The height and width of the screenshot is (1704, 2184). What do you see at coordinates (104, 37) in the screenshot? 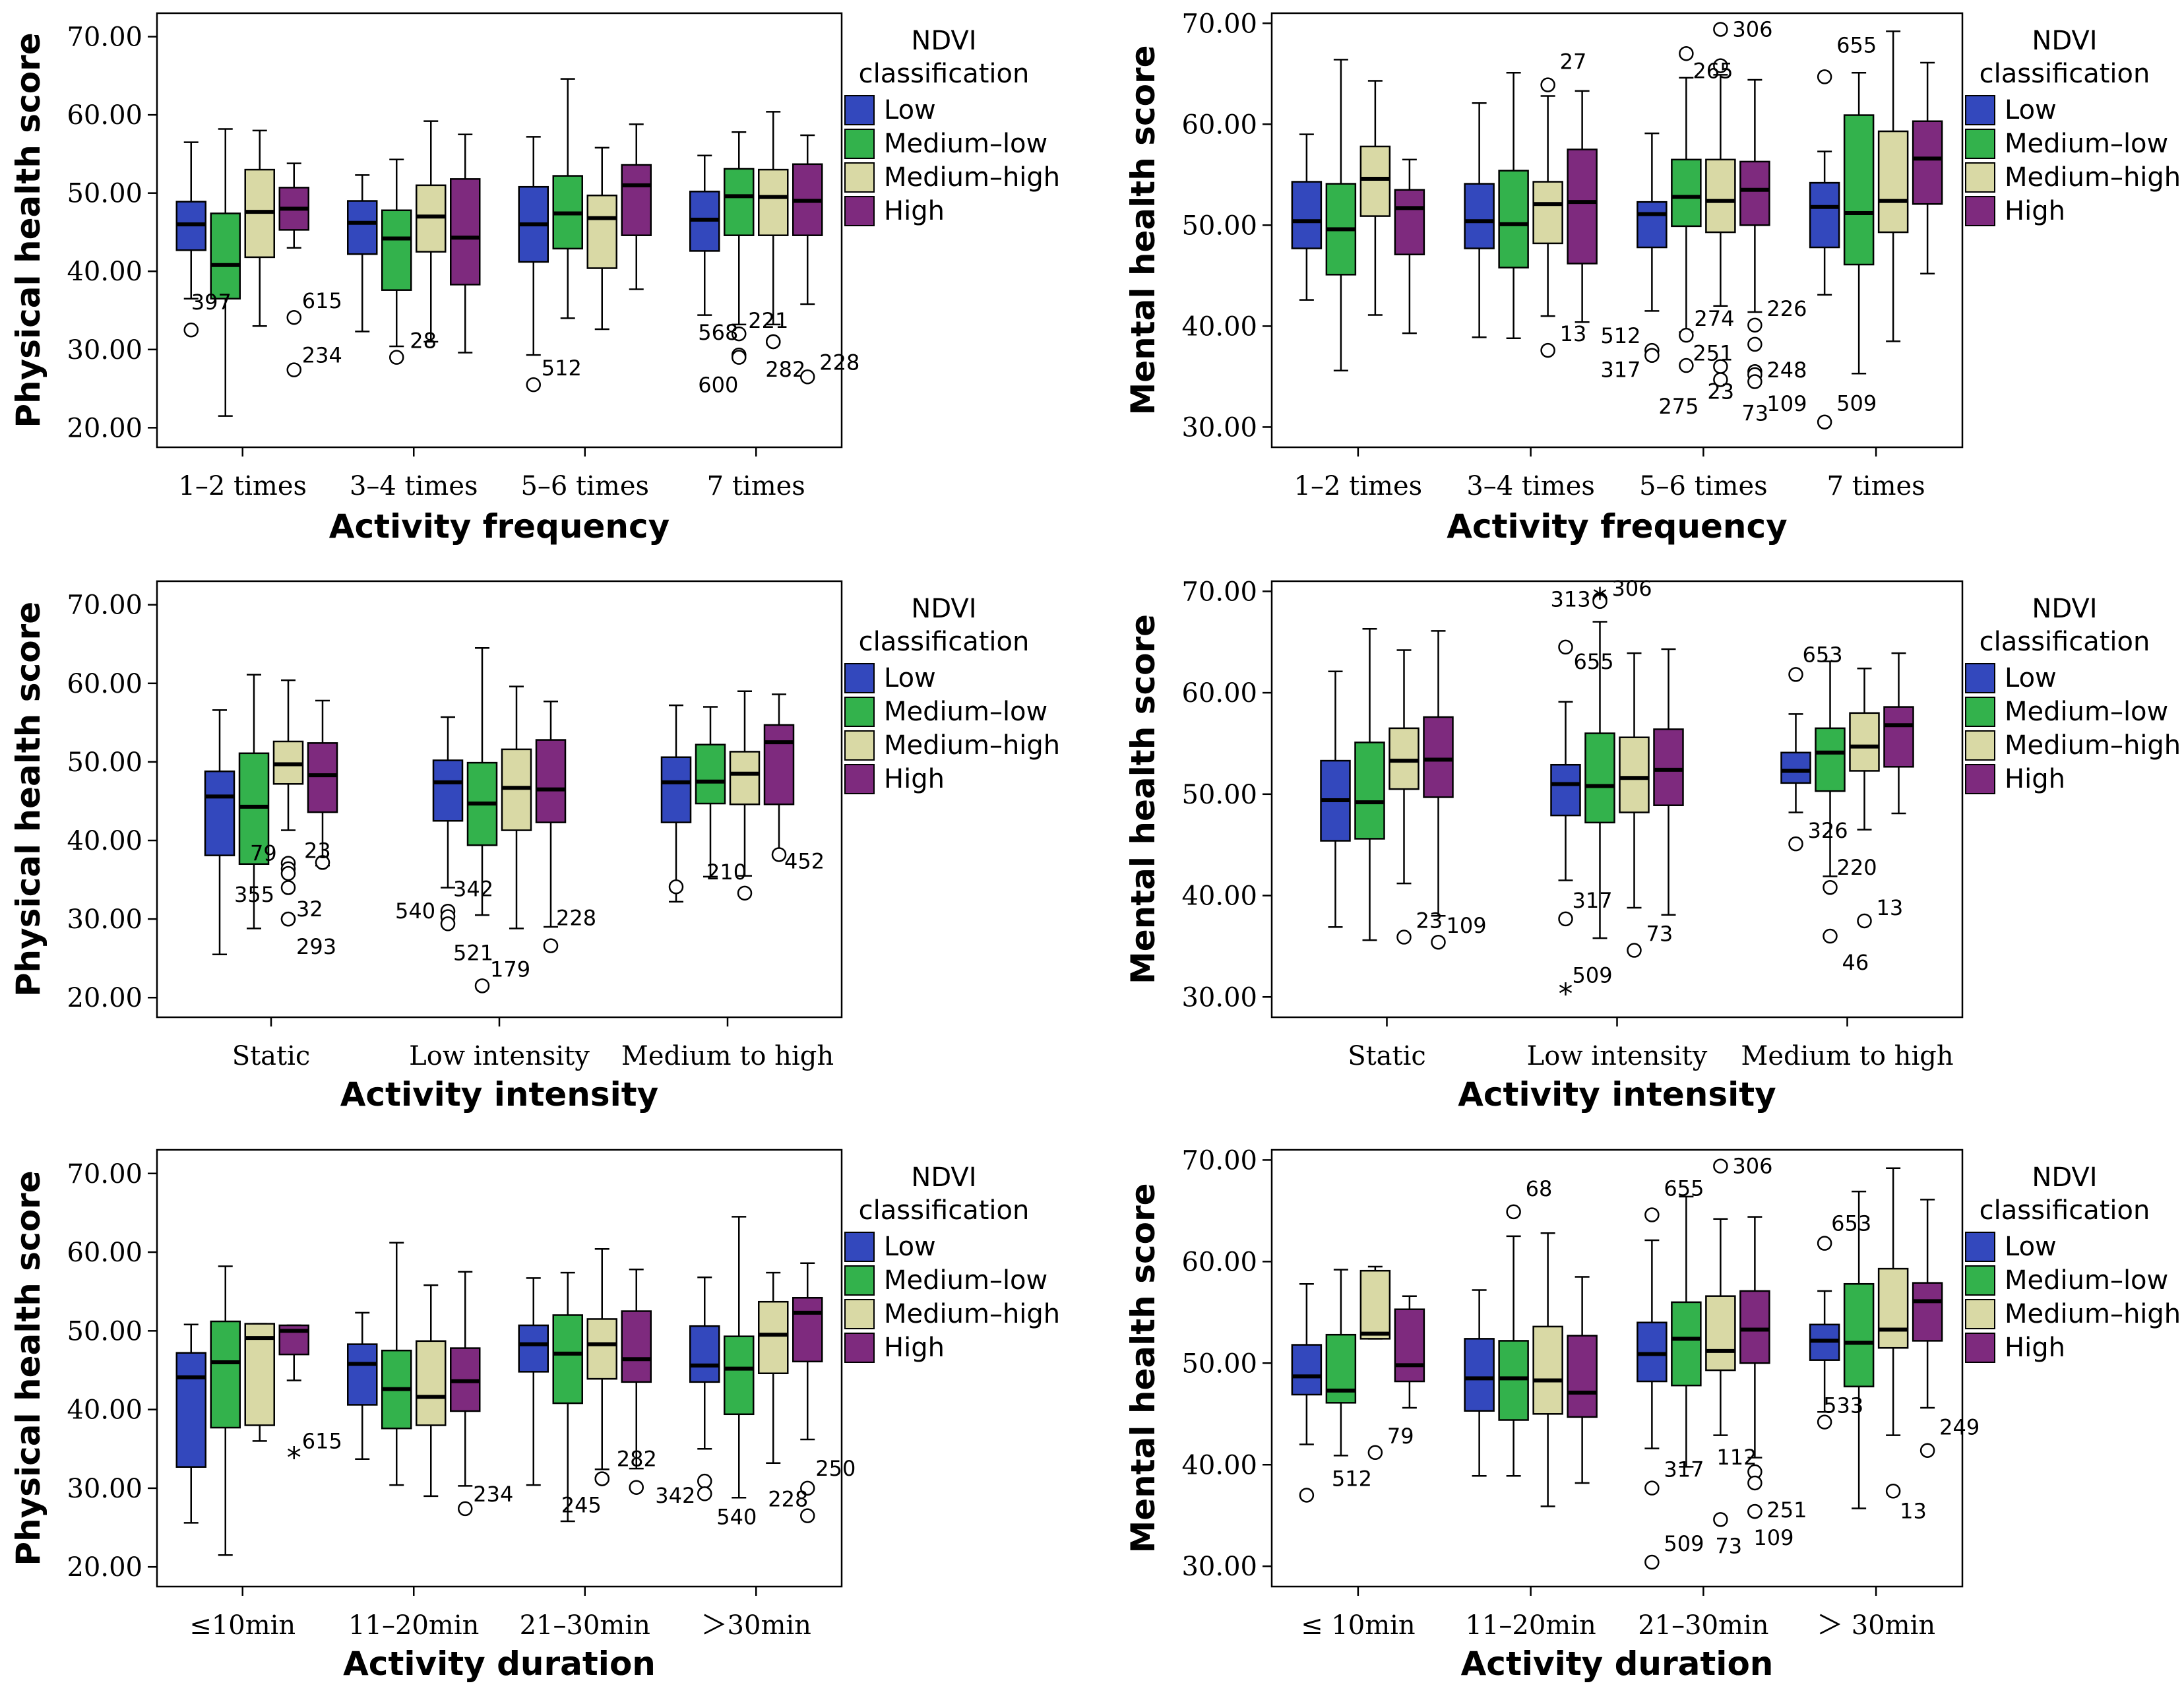
I see `y-tick-label: 70.00` at bounding box center [104, 37].